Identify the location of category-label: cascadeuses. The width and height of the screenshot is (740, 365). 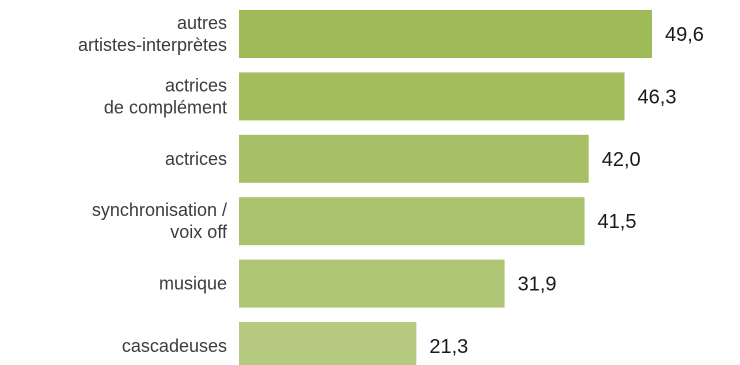
(174, 346).